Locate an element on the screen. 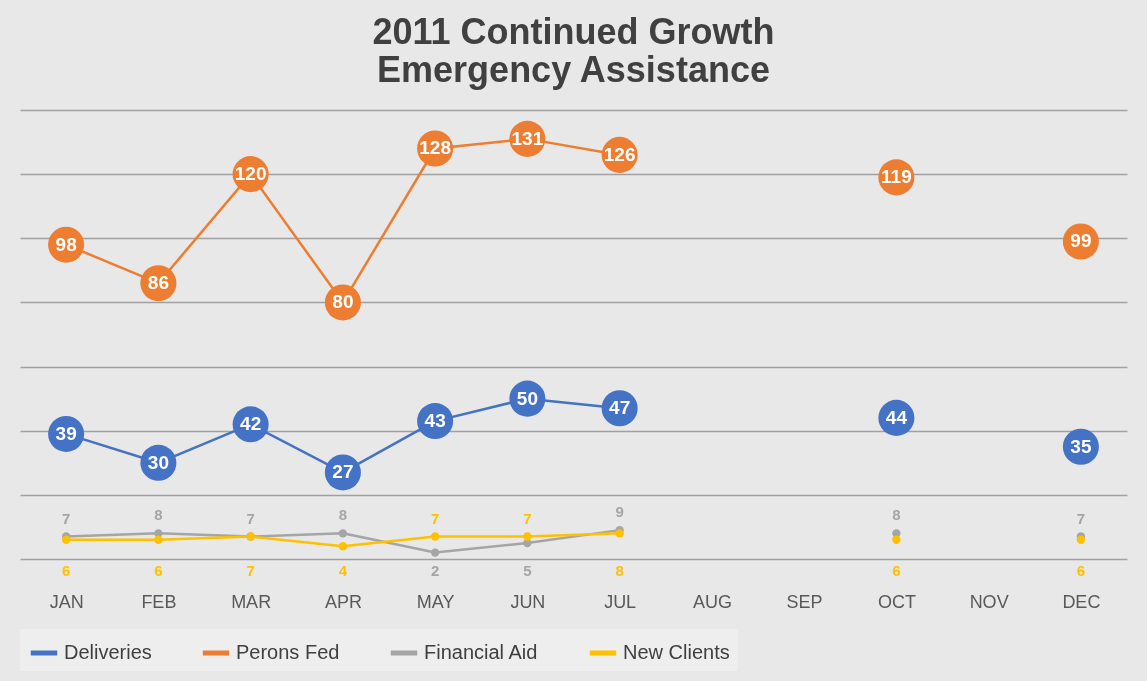 This screenshot has width=1147, height=681. data-label: 86 is located at coordinates (158, 283).